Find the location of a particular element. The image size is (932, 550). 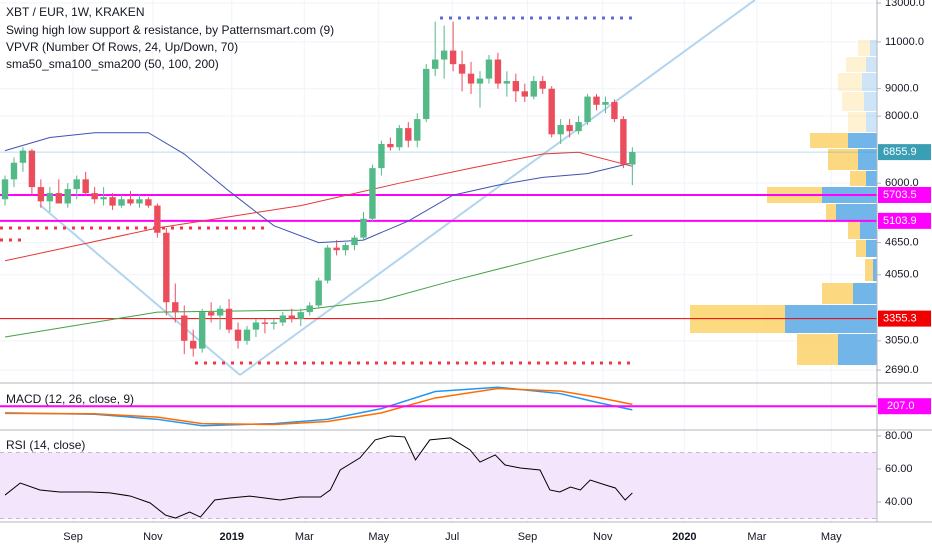

trend-line is located at coordinates (140, 290).